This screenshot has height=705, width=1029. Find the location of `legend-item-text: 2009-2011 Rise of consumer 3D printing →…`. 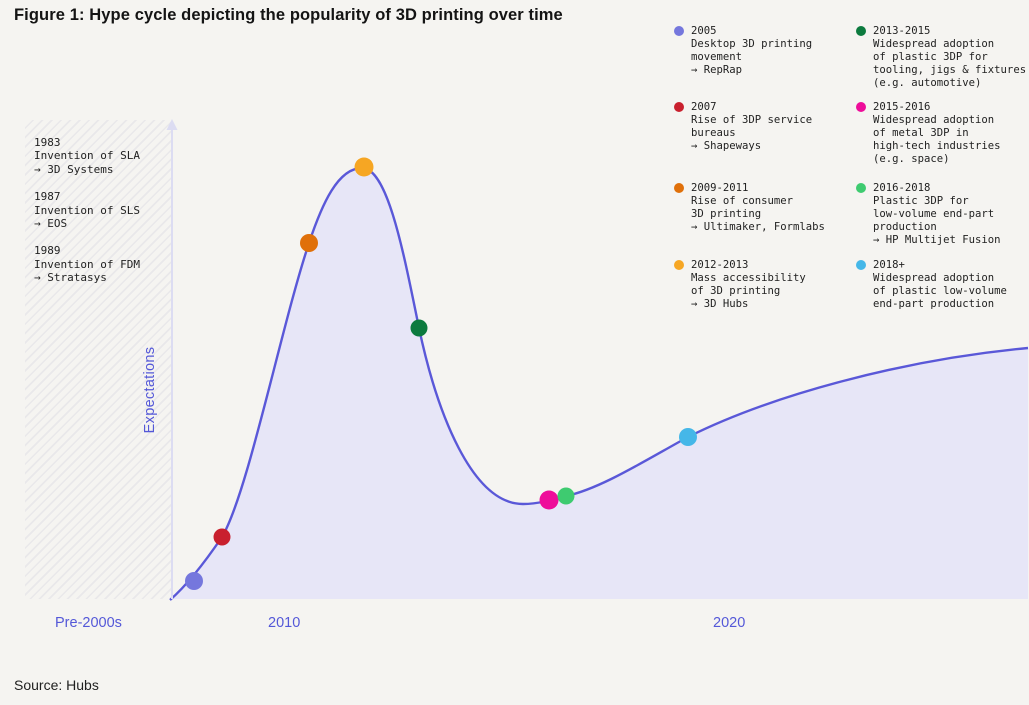

legend-item-text: 2009-2011 Rise of consumer 3D printing →… is located at coordinates (758, 208).